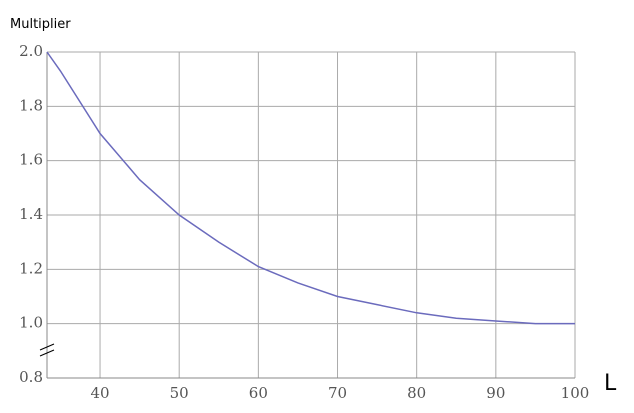  What do you see at coordinates (40, 24) in the screenshot?
I see `y-axis-label: Multiplier` at bounding box center [40, 24].